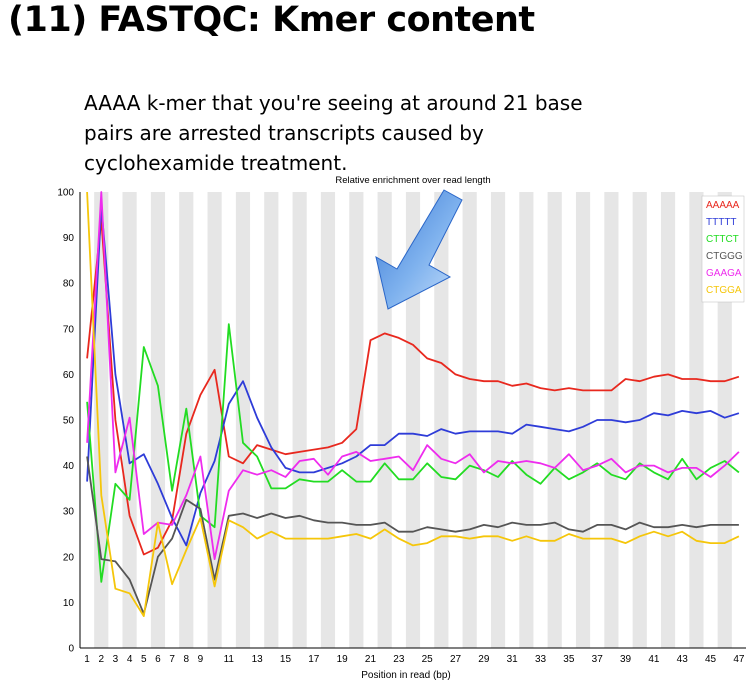  I want to click on x-axis-label: Position in read (bp), so click(406, 675).